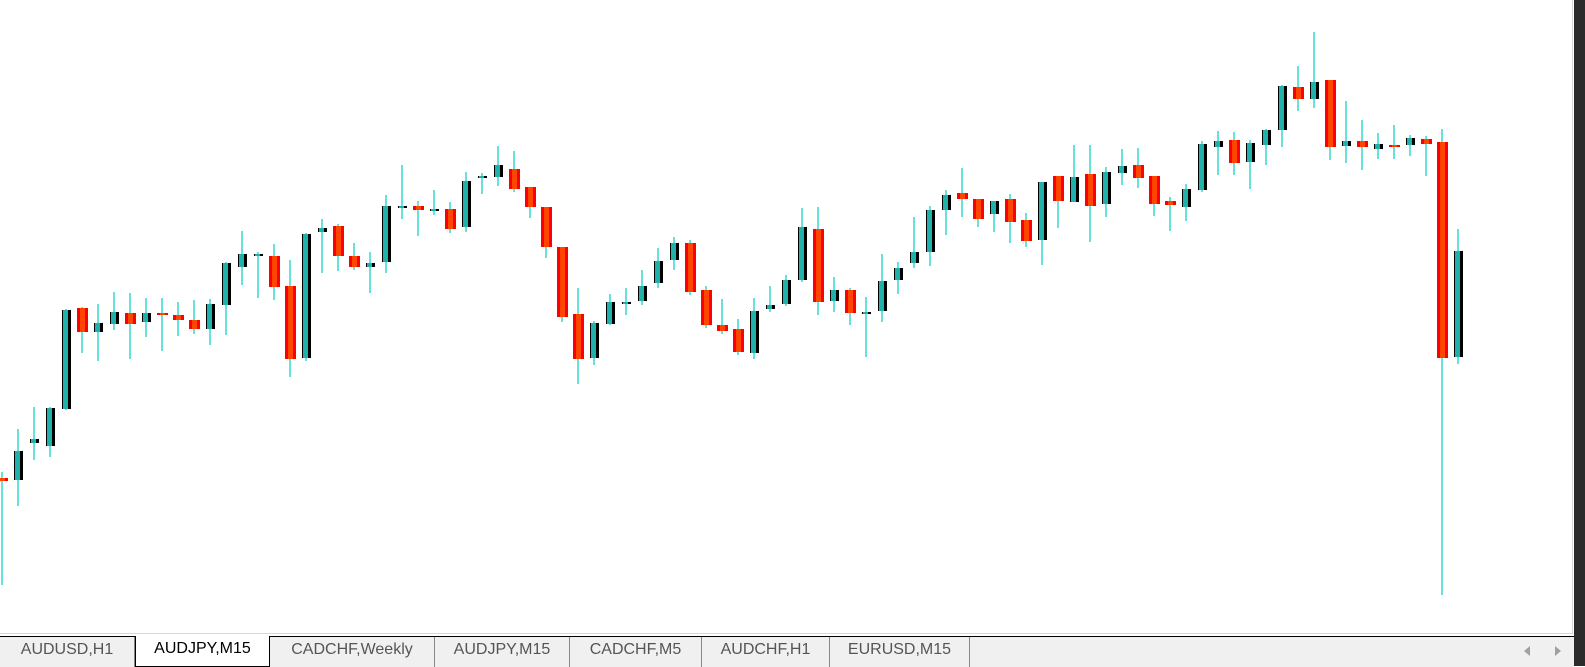 The width and height of the screenshot is (1585, 667). I want to click on tab-label: CADCHF,M5, so click(635, 649).